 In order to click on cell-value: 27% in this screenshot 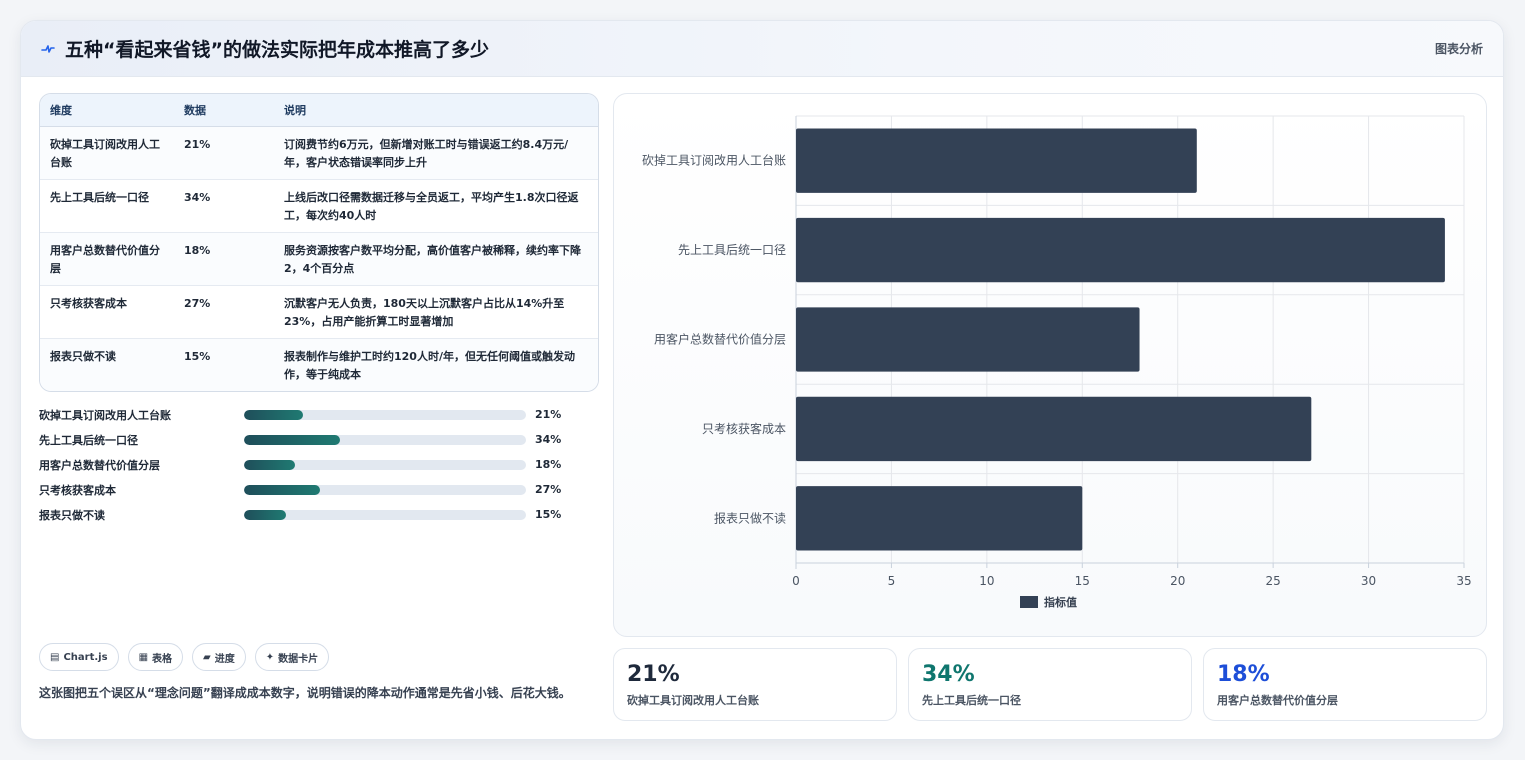, I will do `click(224, 312)`.